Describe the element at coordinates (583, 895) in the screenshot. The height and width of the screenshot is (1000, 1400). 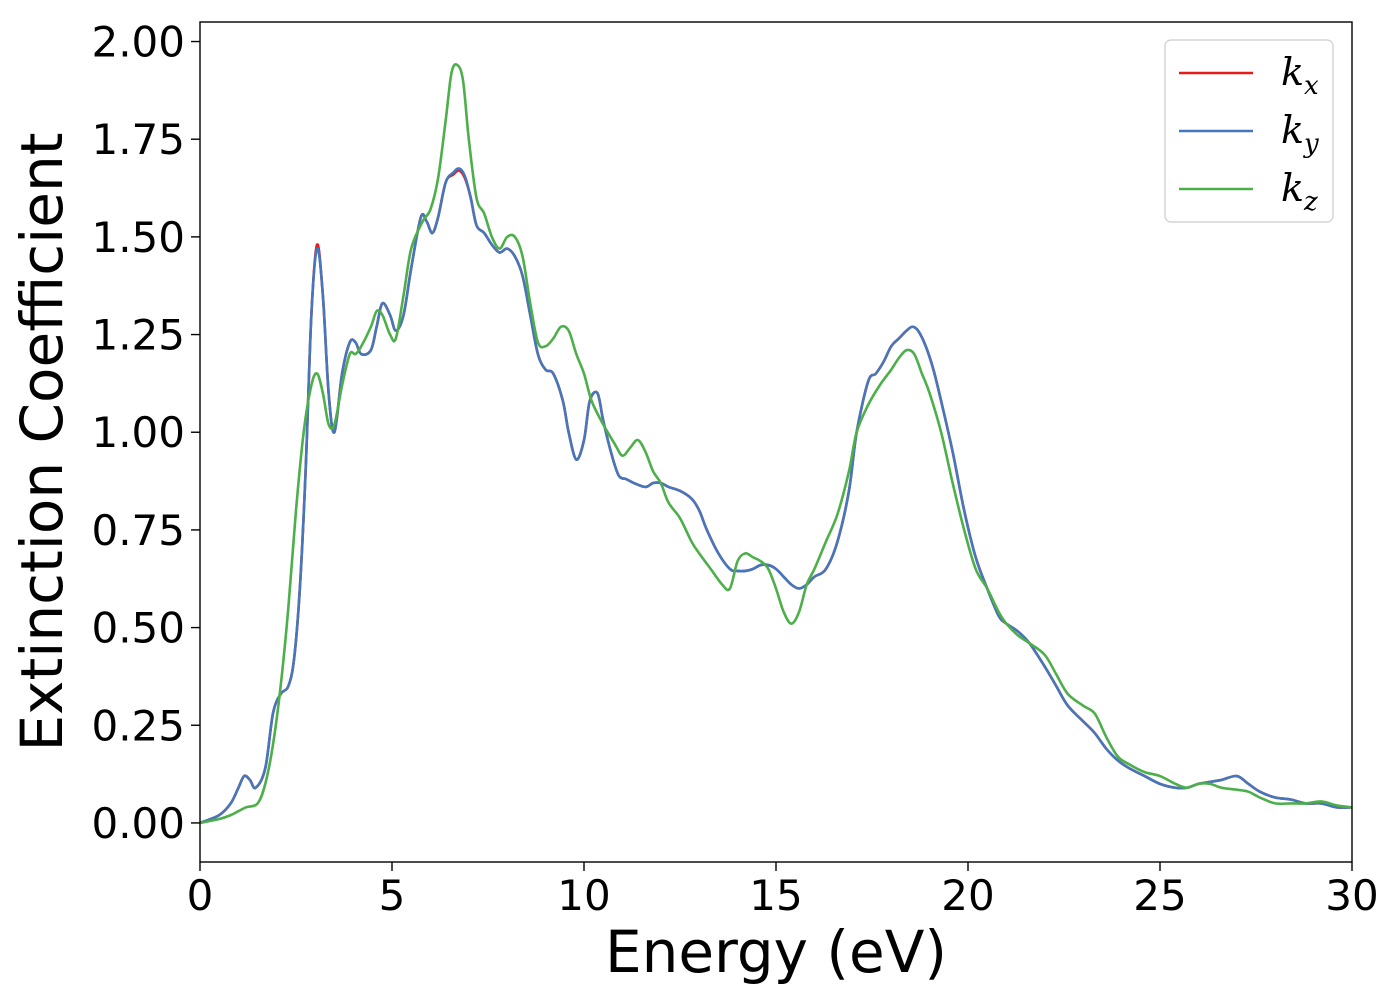
I see `x-tick-label: 10` at that location.